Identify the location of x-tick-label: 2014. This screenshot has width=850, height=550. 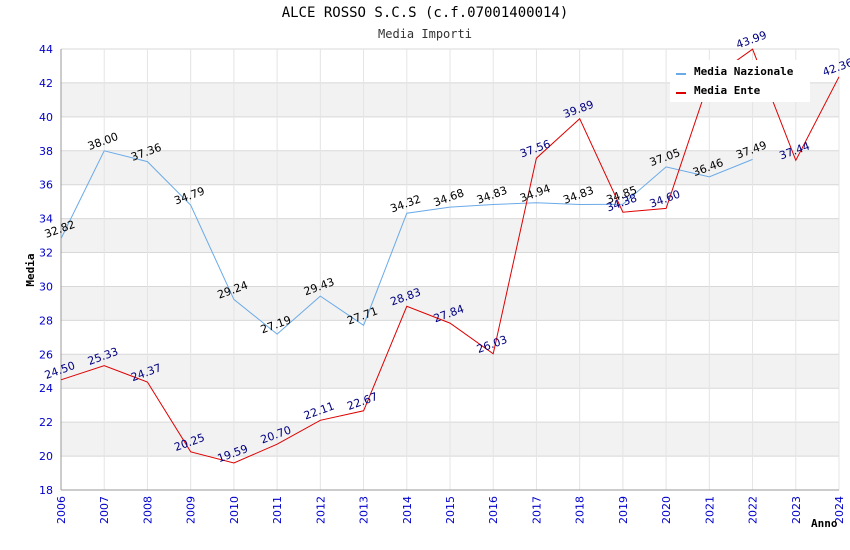
(407, 510).